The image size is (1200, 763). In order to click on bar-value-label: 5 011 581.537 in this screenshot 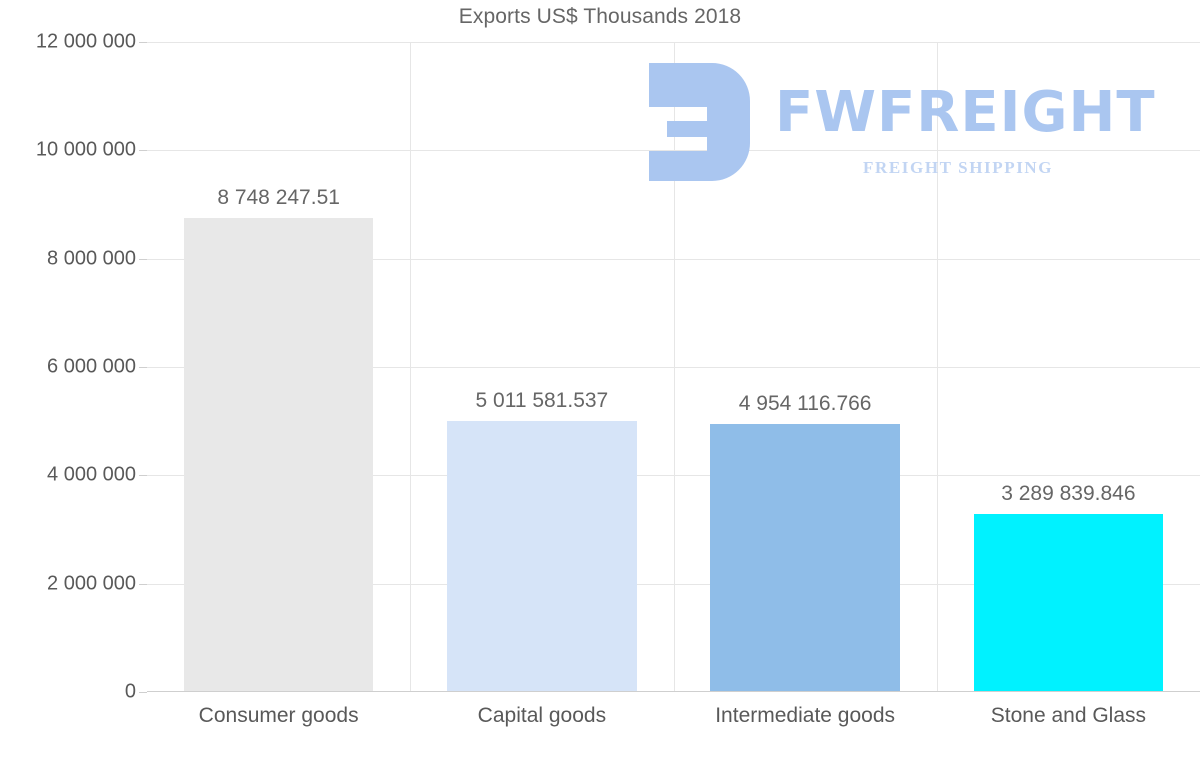, I will do `click(542, 400)`.